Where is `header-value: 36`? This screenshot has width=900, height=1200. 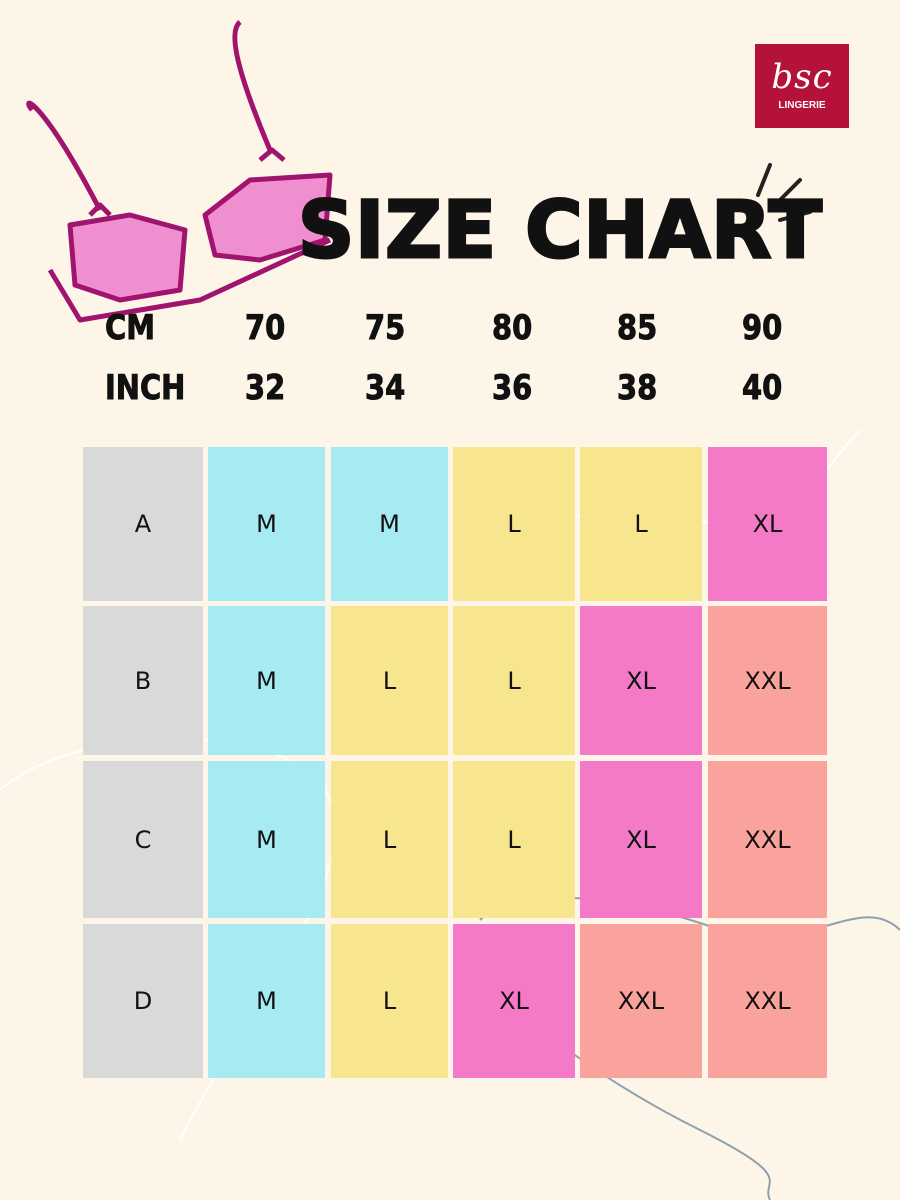
header-value: 36 is located at coordinates (512, 388).